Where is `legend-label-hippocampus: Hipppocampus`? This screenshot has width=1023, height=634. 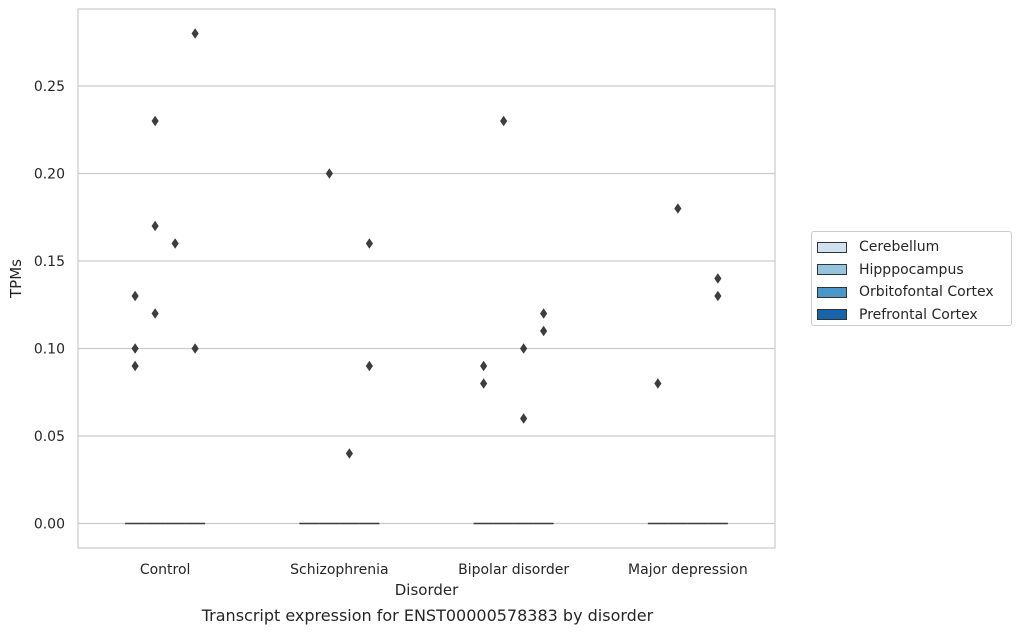
legend-label-hippocampus: Hipppocampus is located at coordinates (911, 269).